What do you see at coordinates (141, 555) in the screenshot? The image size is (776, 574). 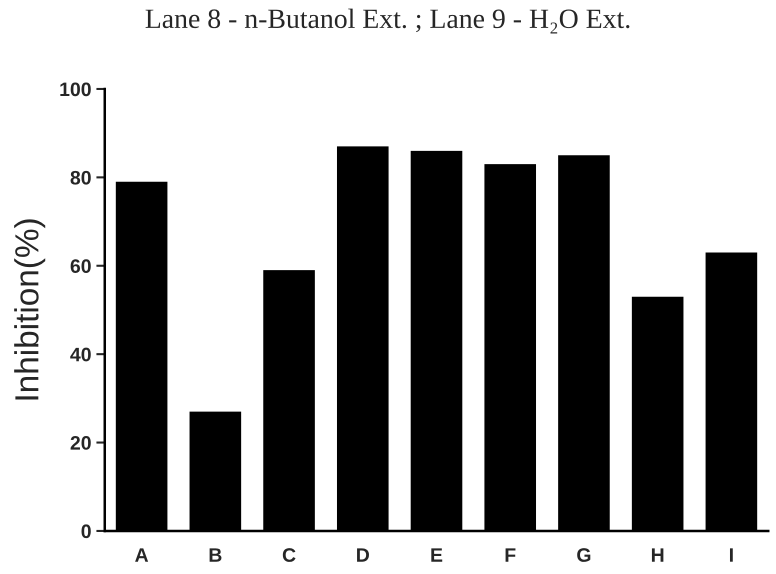 I see `x-tick-label: A` at bounding box center [141, 555].